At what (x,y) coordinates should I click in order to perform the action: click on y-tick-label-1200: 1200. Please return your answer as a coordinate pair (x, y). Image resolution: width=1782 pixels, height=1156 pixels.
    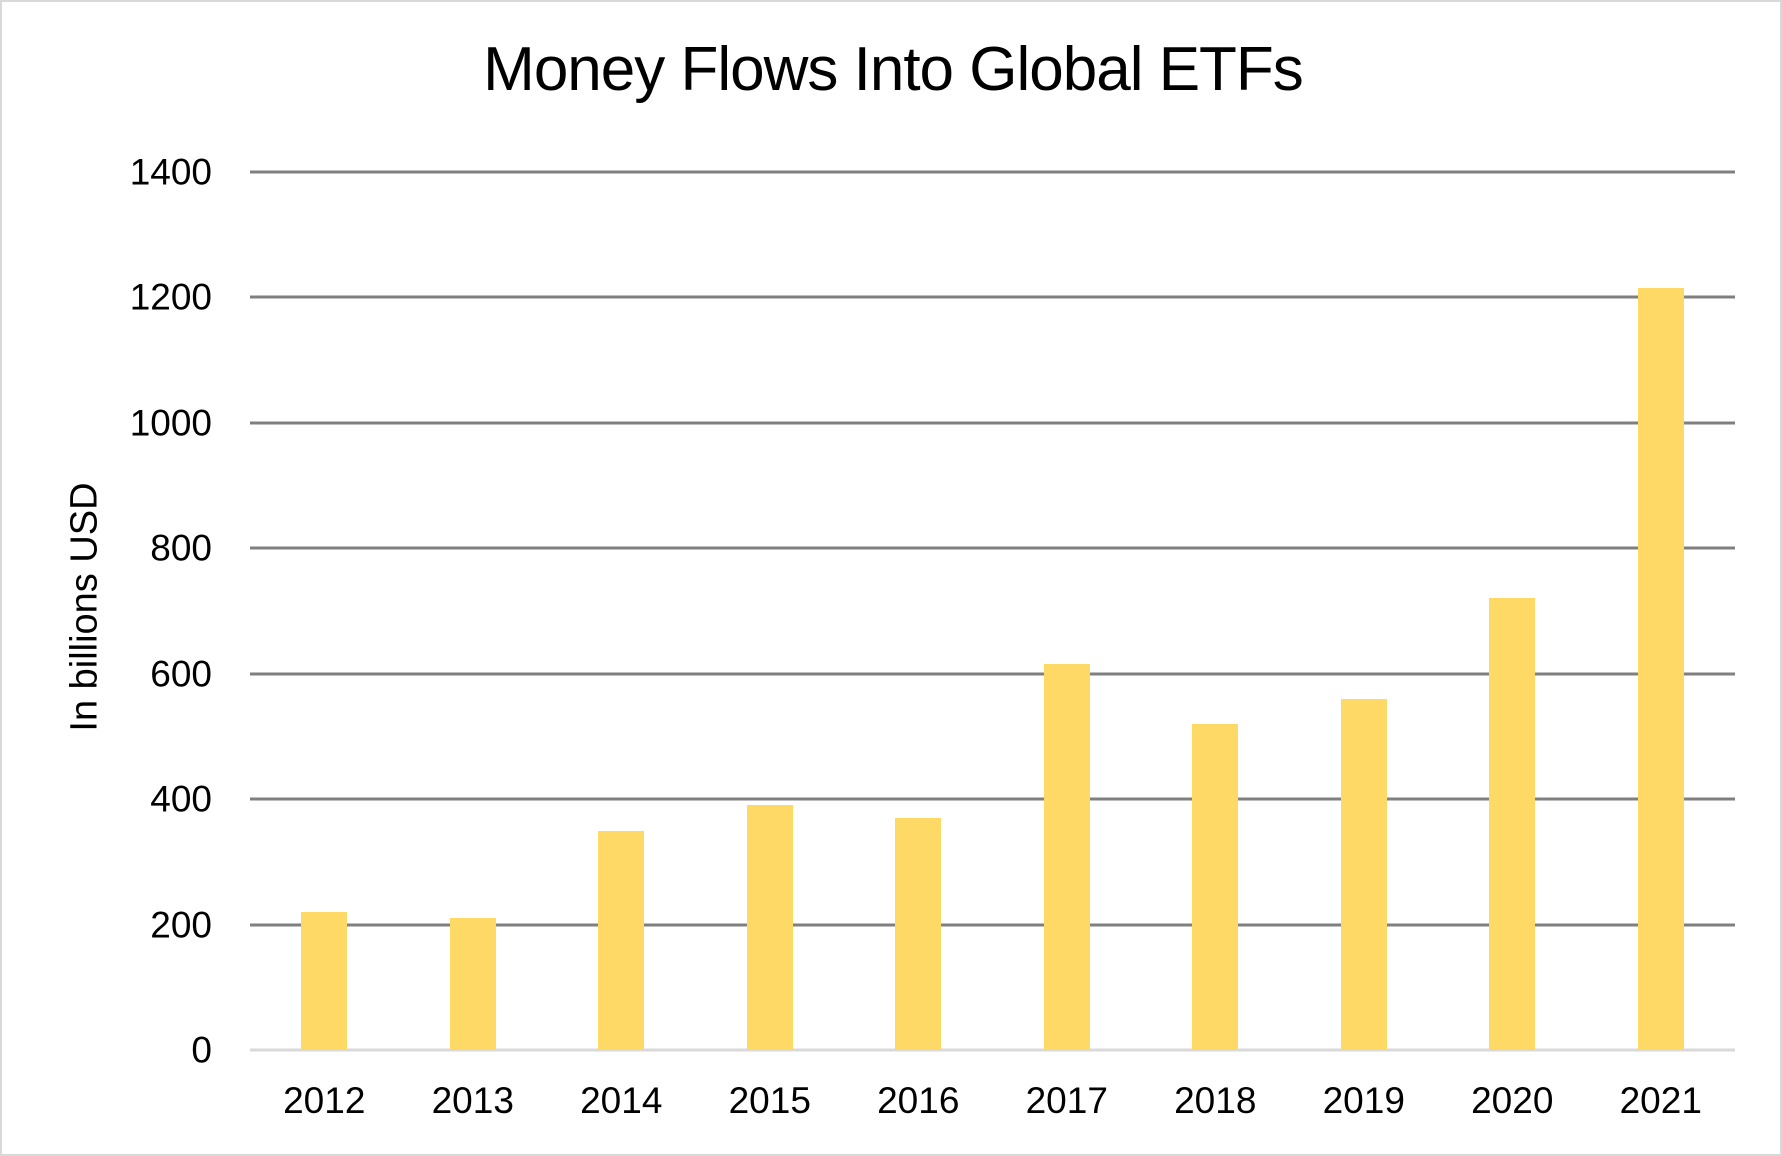
    Looking at the image, I should click on (170, 297).